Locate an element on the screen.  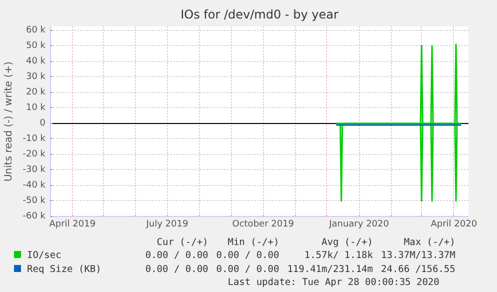
y-tick-label: 60 k is located at coordinates (36, 30).